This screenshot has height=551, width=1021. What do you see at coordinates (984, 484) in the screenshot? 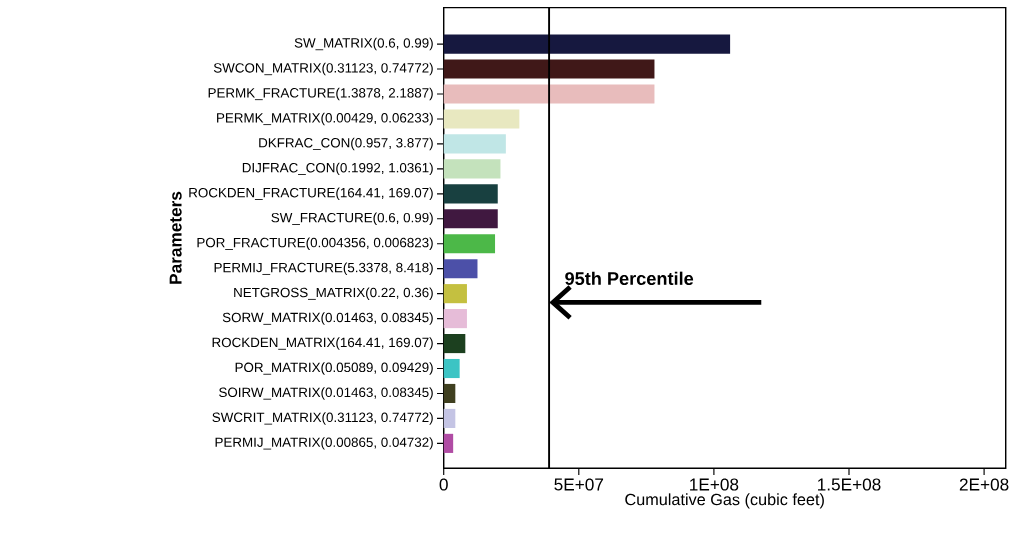
I see `x-tick-label: 2E+08` at bounding box center [984, 484].